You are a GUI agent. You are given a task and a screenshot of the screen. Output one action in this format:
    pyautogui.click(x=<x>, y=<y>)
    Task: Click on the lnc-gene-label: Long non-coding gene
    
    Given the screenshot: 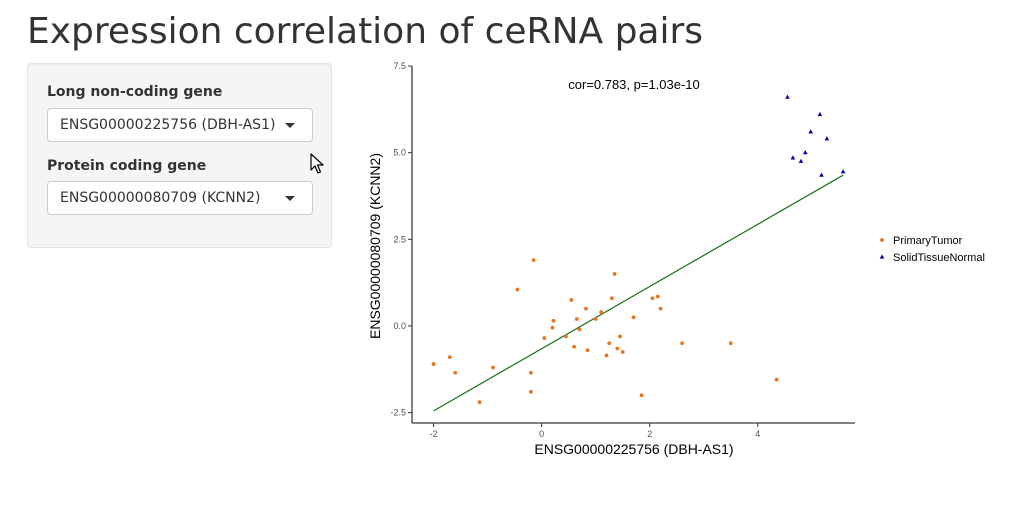 What is the action you would take?
    pyautogui.click(x=135, y=92)
    